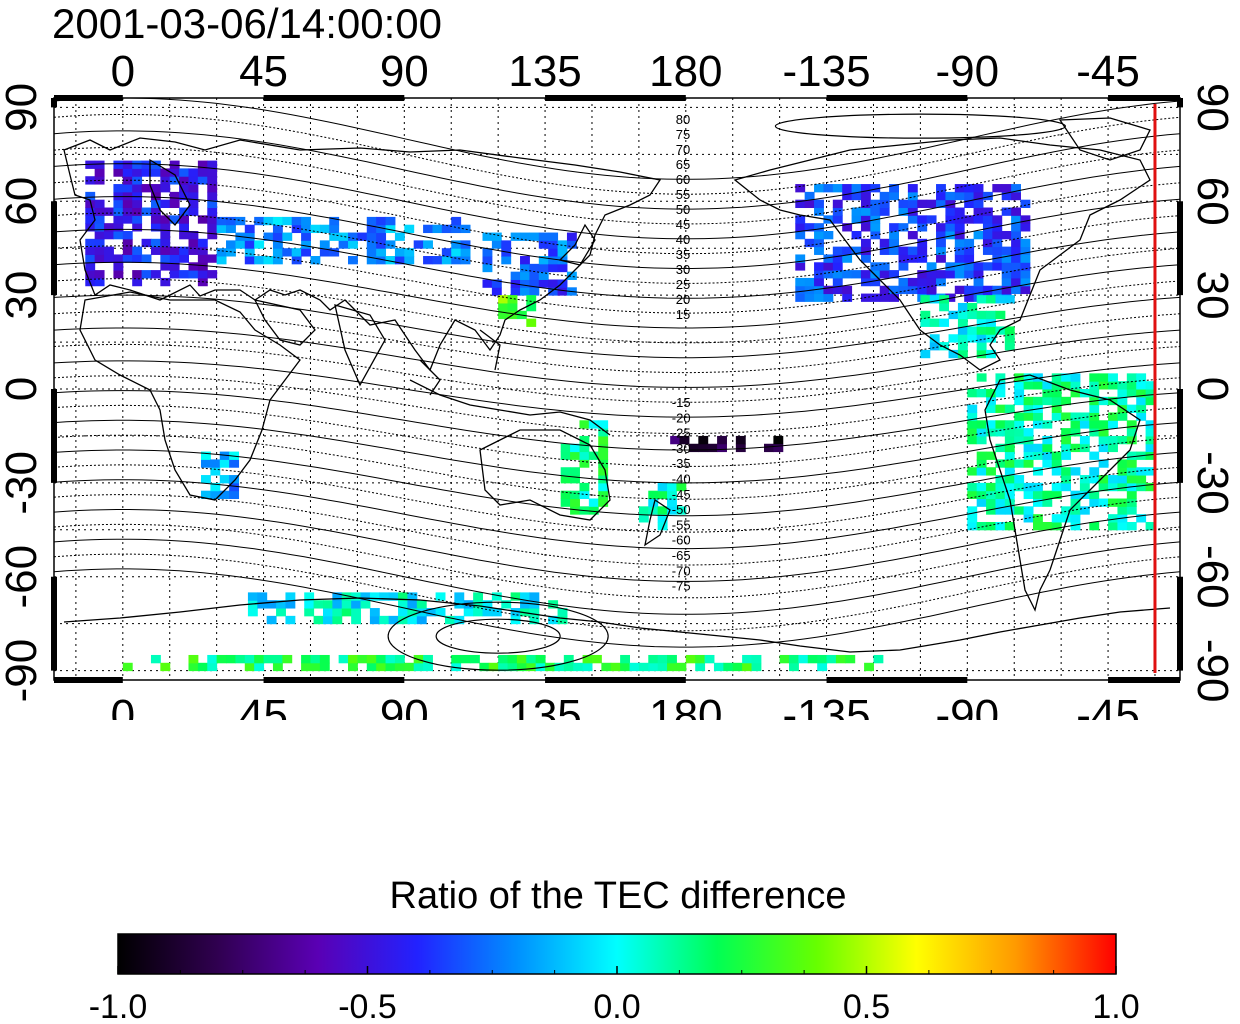  What do you see at coordinates (681, 555) in the screenshot?
I see `contour-label: -65` at bounding box center [681, 555].